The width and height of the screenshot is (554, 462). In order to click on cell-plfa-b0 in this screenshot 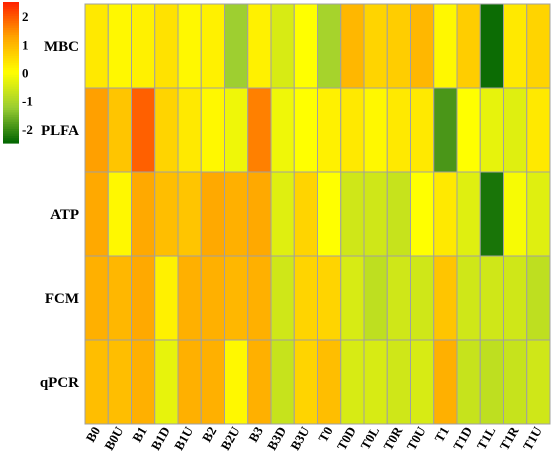, I will do `click(96, 130)`.